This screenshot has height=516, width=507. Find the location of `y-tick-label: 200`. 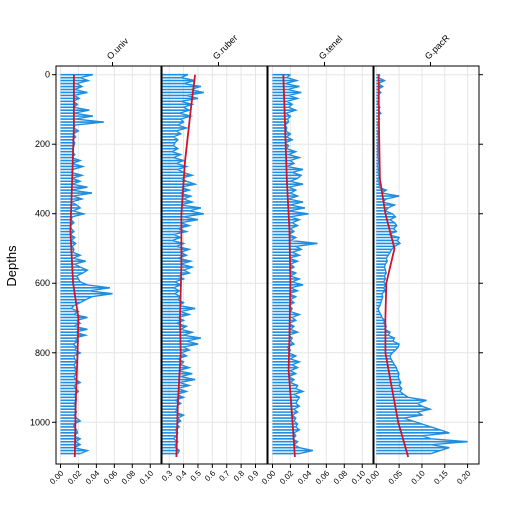

y-tick-label: 200 is located at coordinates (42, 144).